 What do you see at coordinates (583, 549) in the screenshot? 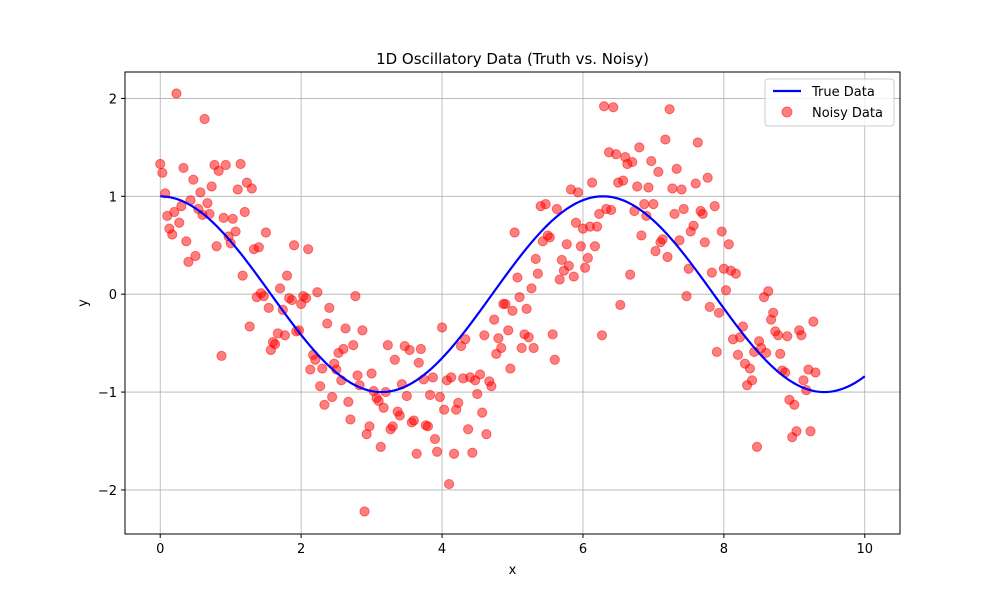
I see `x-tick-label: 6` at bounding box center [583, 549].